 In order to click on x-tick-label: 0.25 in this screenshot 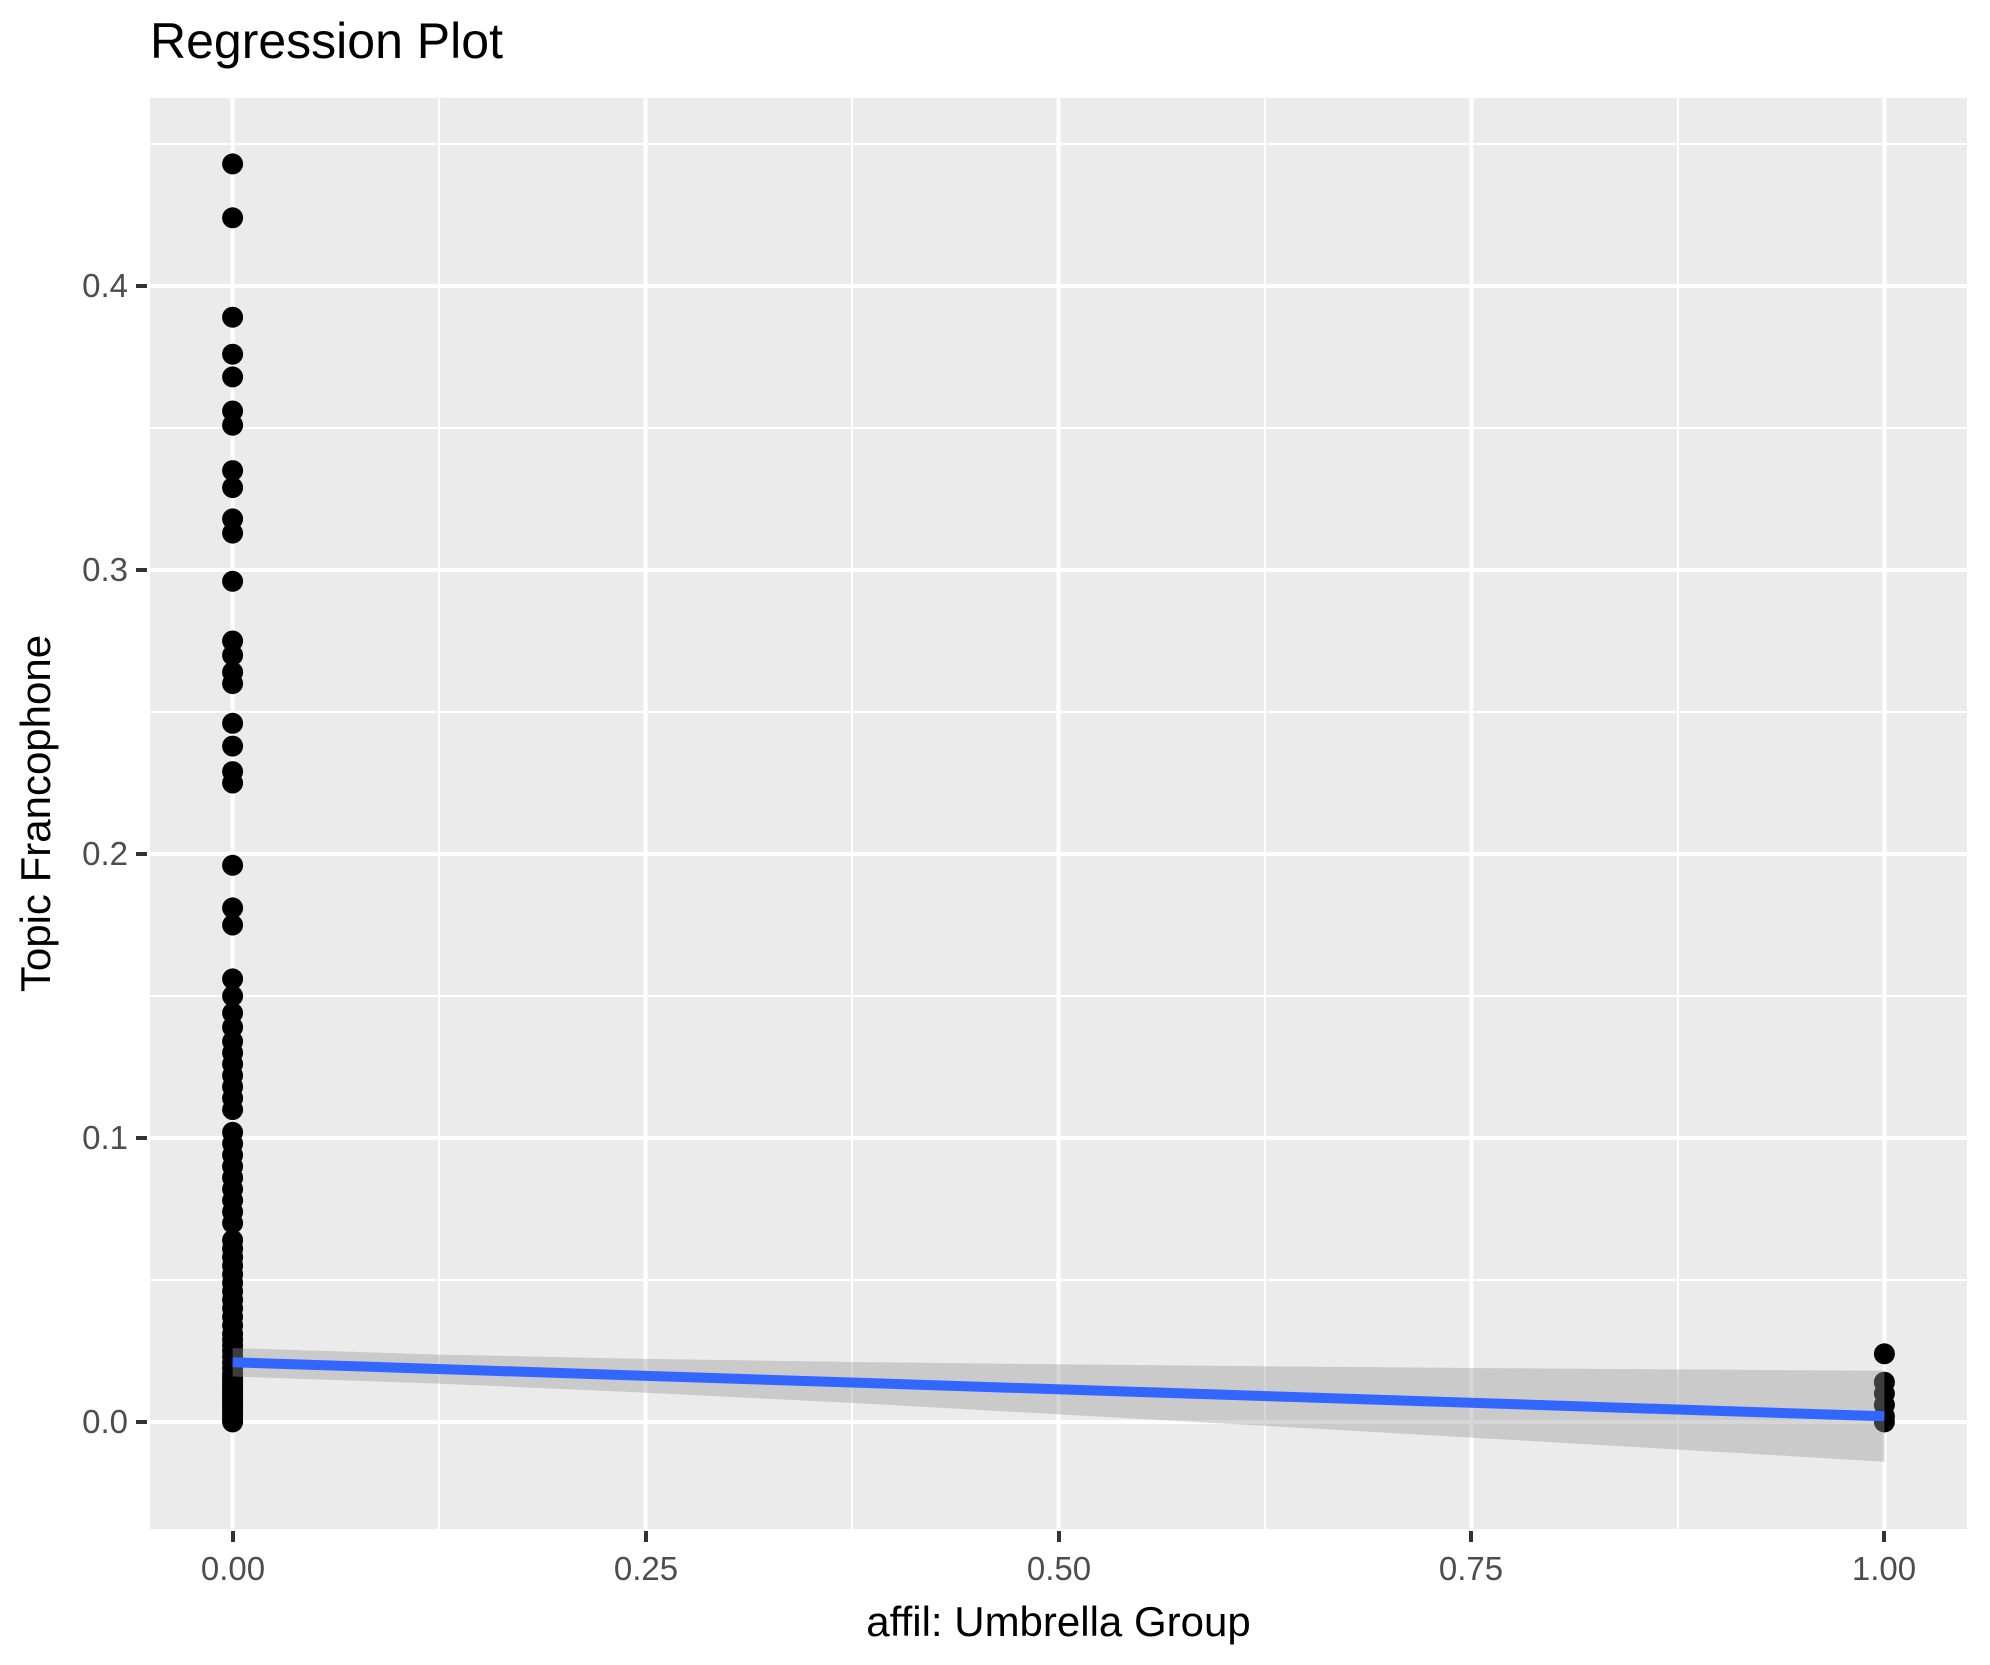, I will do `click(646, 1568)`.